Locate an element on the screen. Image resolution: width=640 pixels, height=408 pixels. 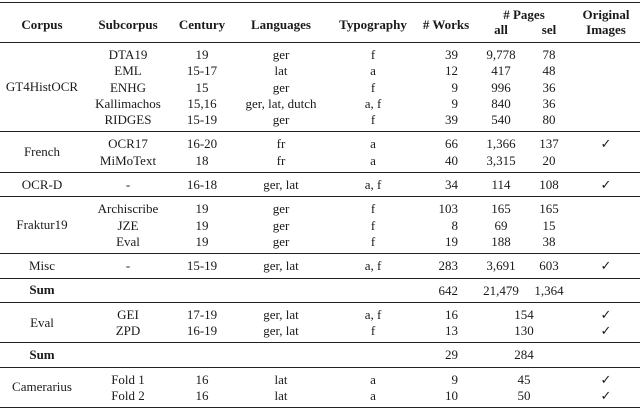
works-count: 103 is located at coordinates (448, 209).